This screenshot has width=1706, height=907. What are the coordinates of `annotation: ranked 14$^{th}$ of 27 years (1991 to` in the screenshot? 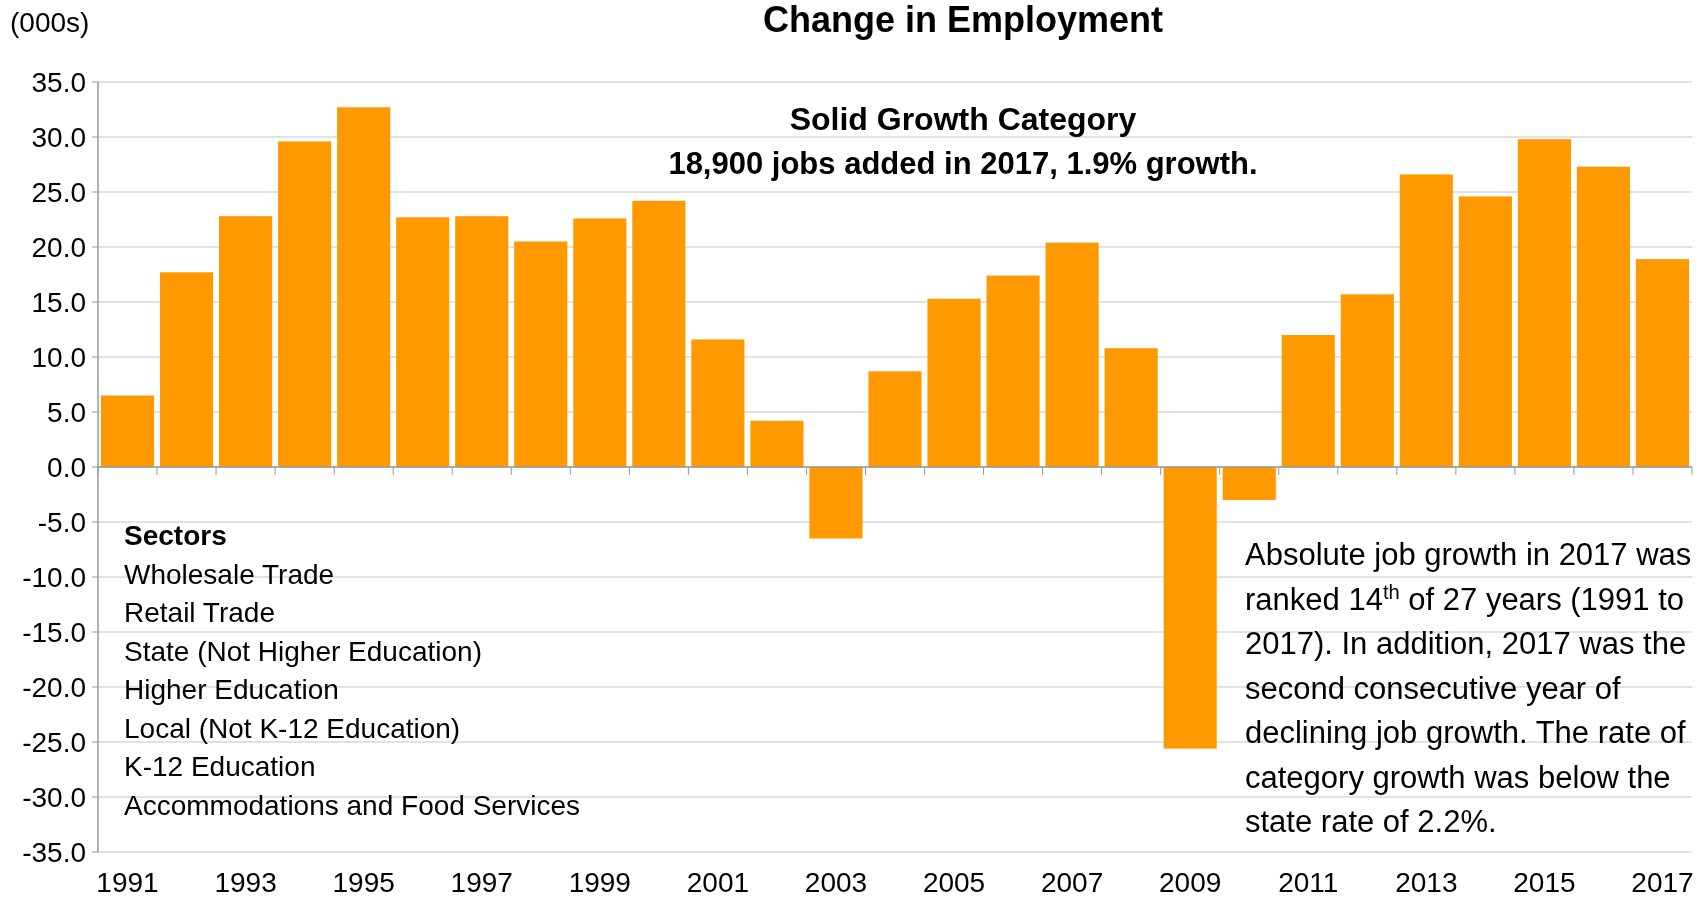 It's located at (1465, 598).